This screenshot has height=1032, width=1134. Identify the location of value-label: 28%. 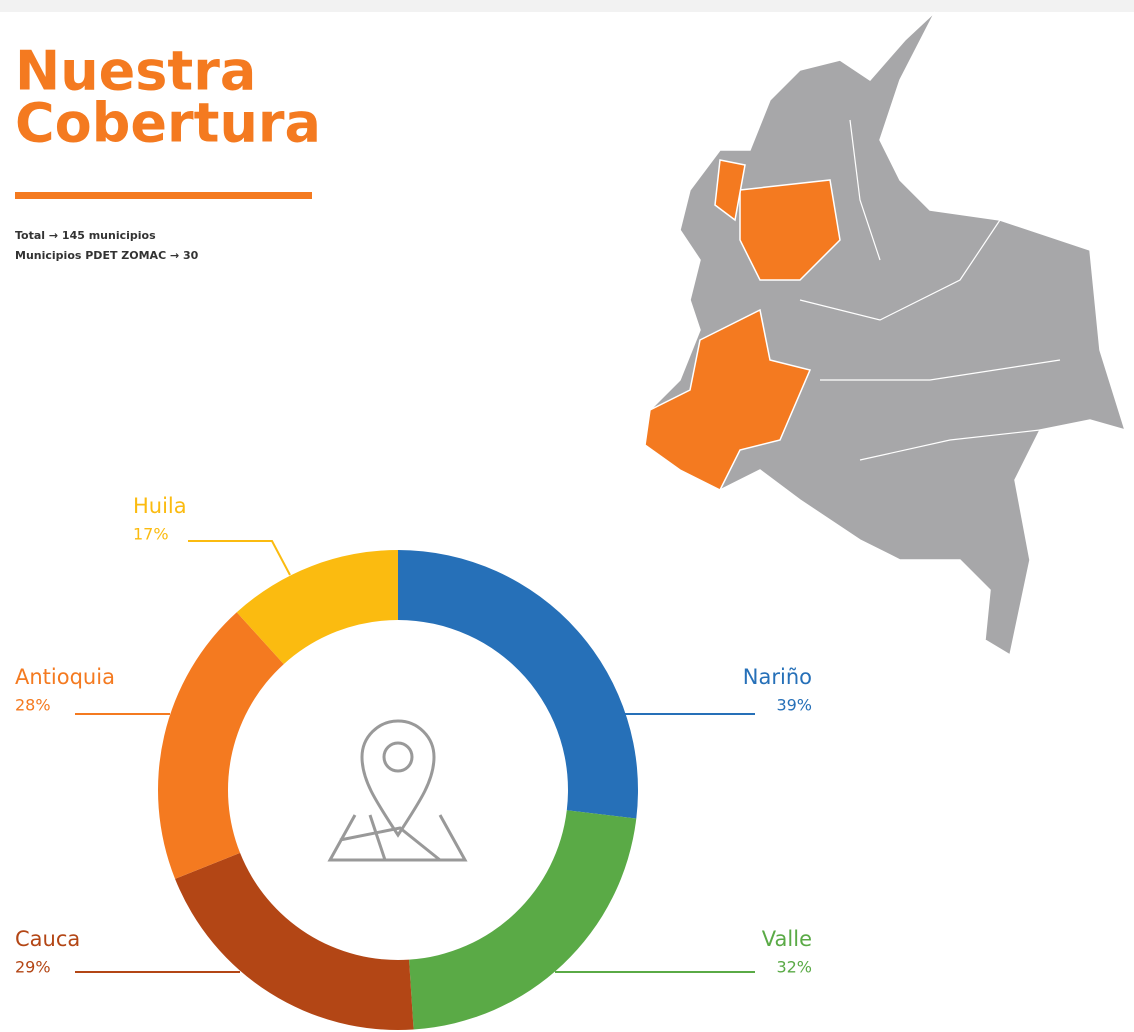
(33, 705).